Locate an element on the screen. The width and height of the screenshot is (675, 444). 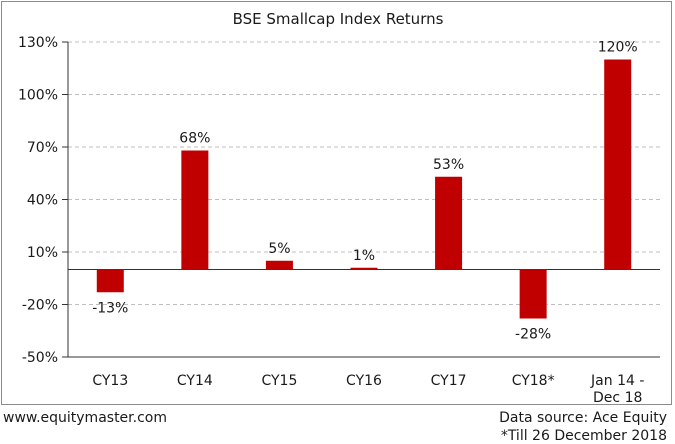
y-tick-label: 130% is located at coordinates (38, 43).